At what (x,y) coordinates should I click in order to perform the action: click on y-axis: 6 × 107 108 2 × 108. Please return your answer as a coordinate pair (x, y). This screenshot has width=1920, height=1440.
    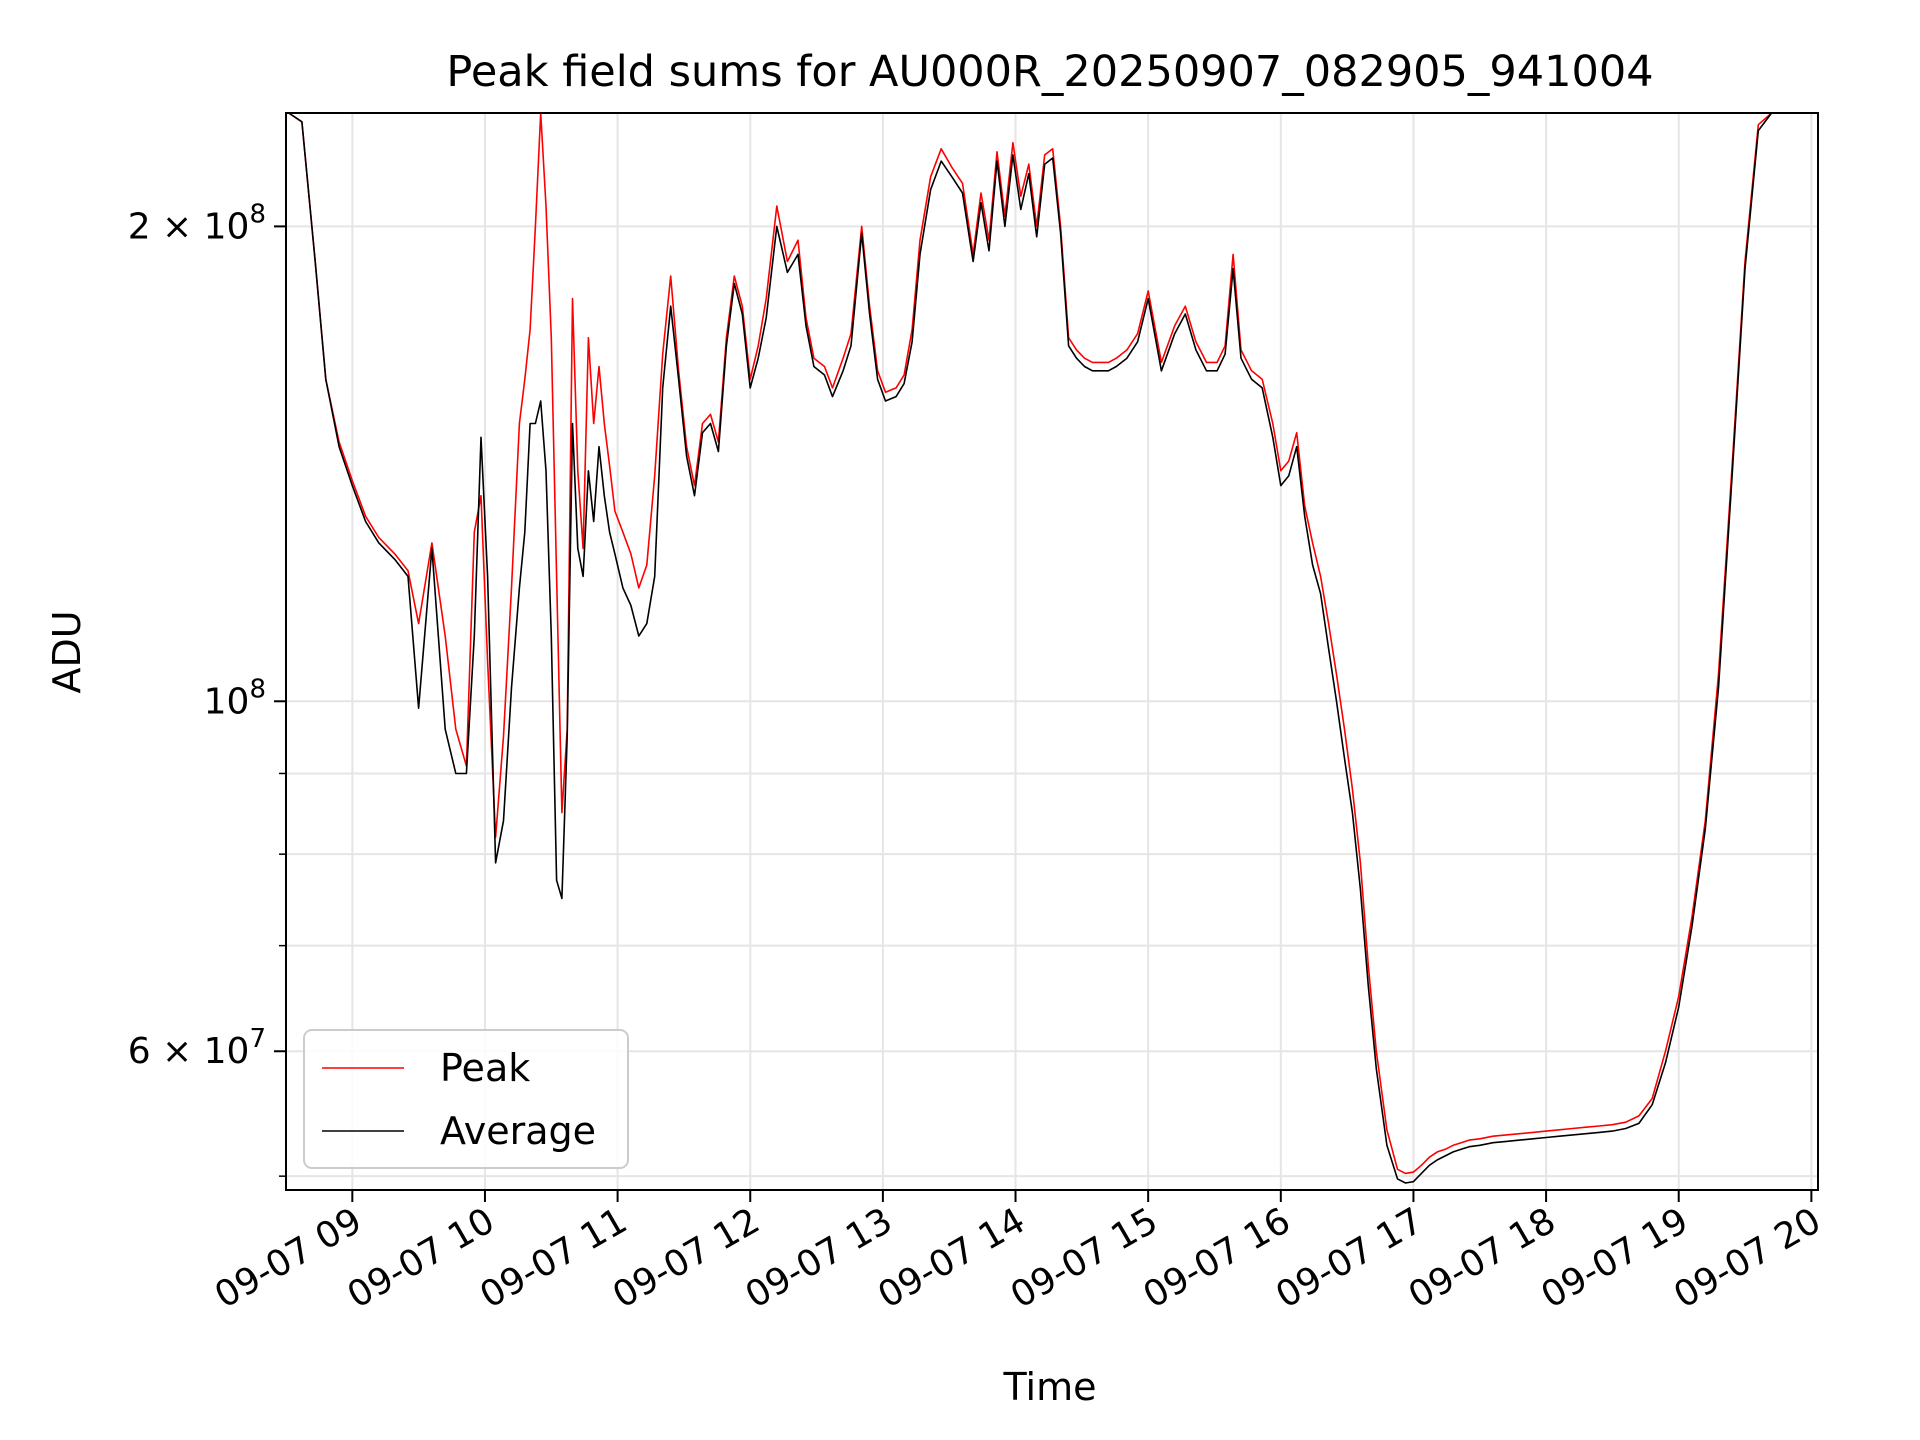
    Looking at the image, I should click on (207, 688).